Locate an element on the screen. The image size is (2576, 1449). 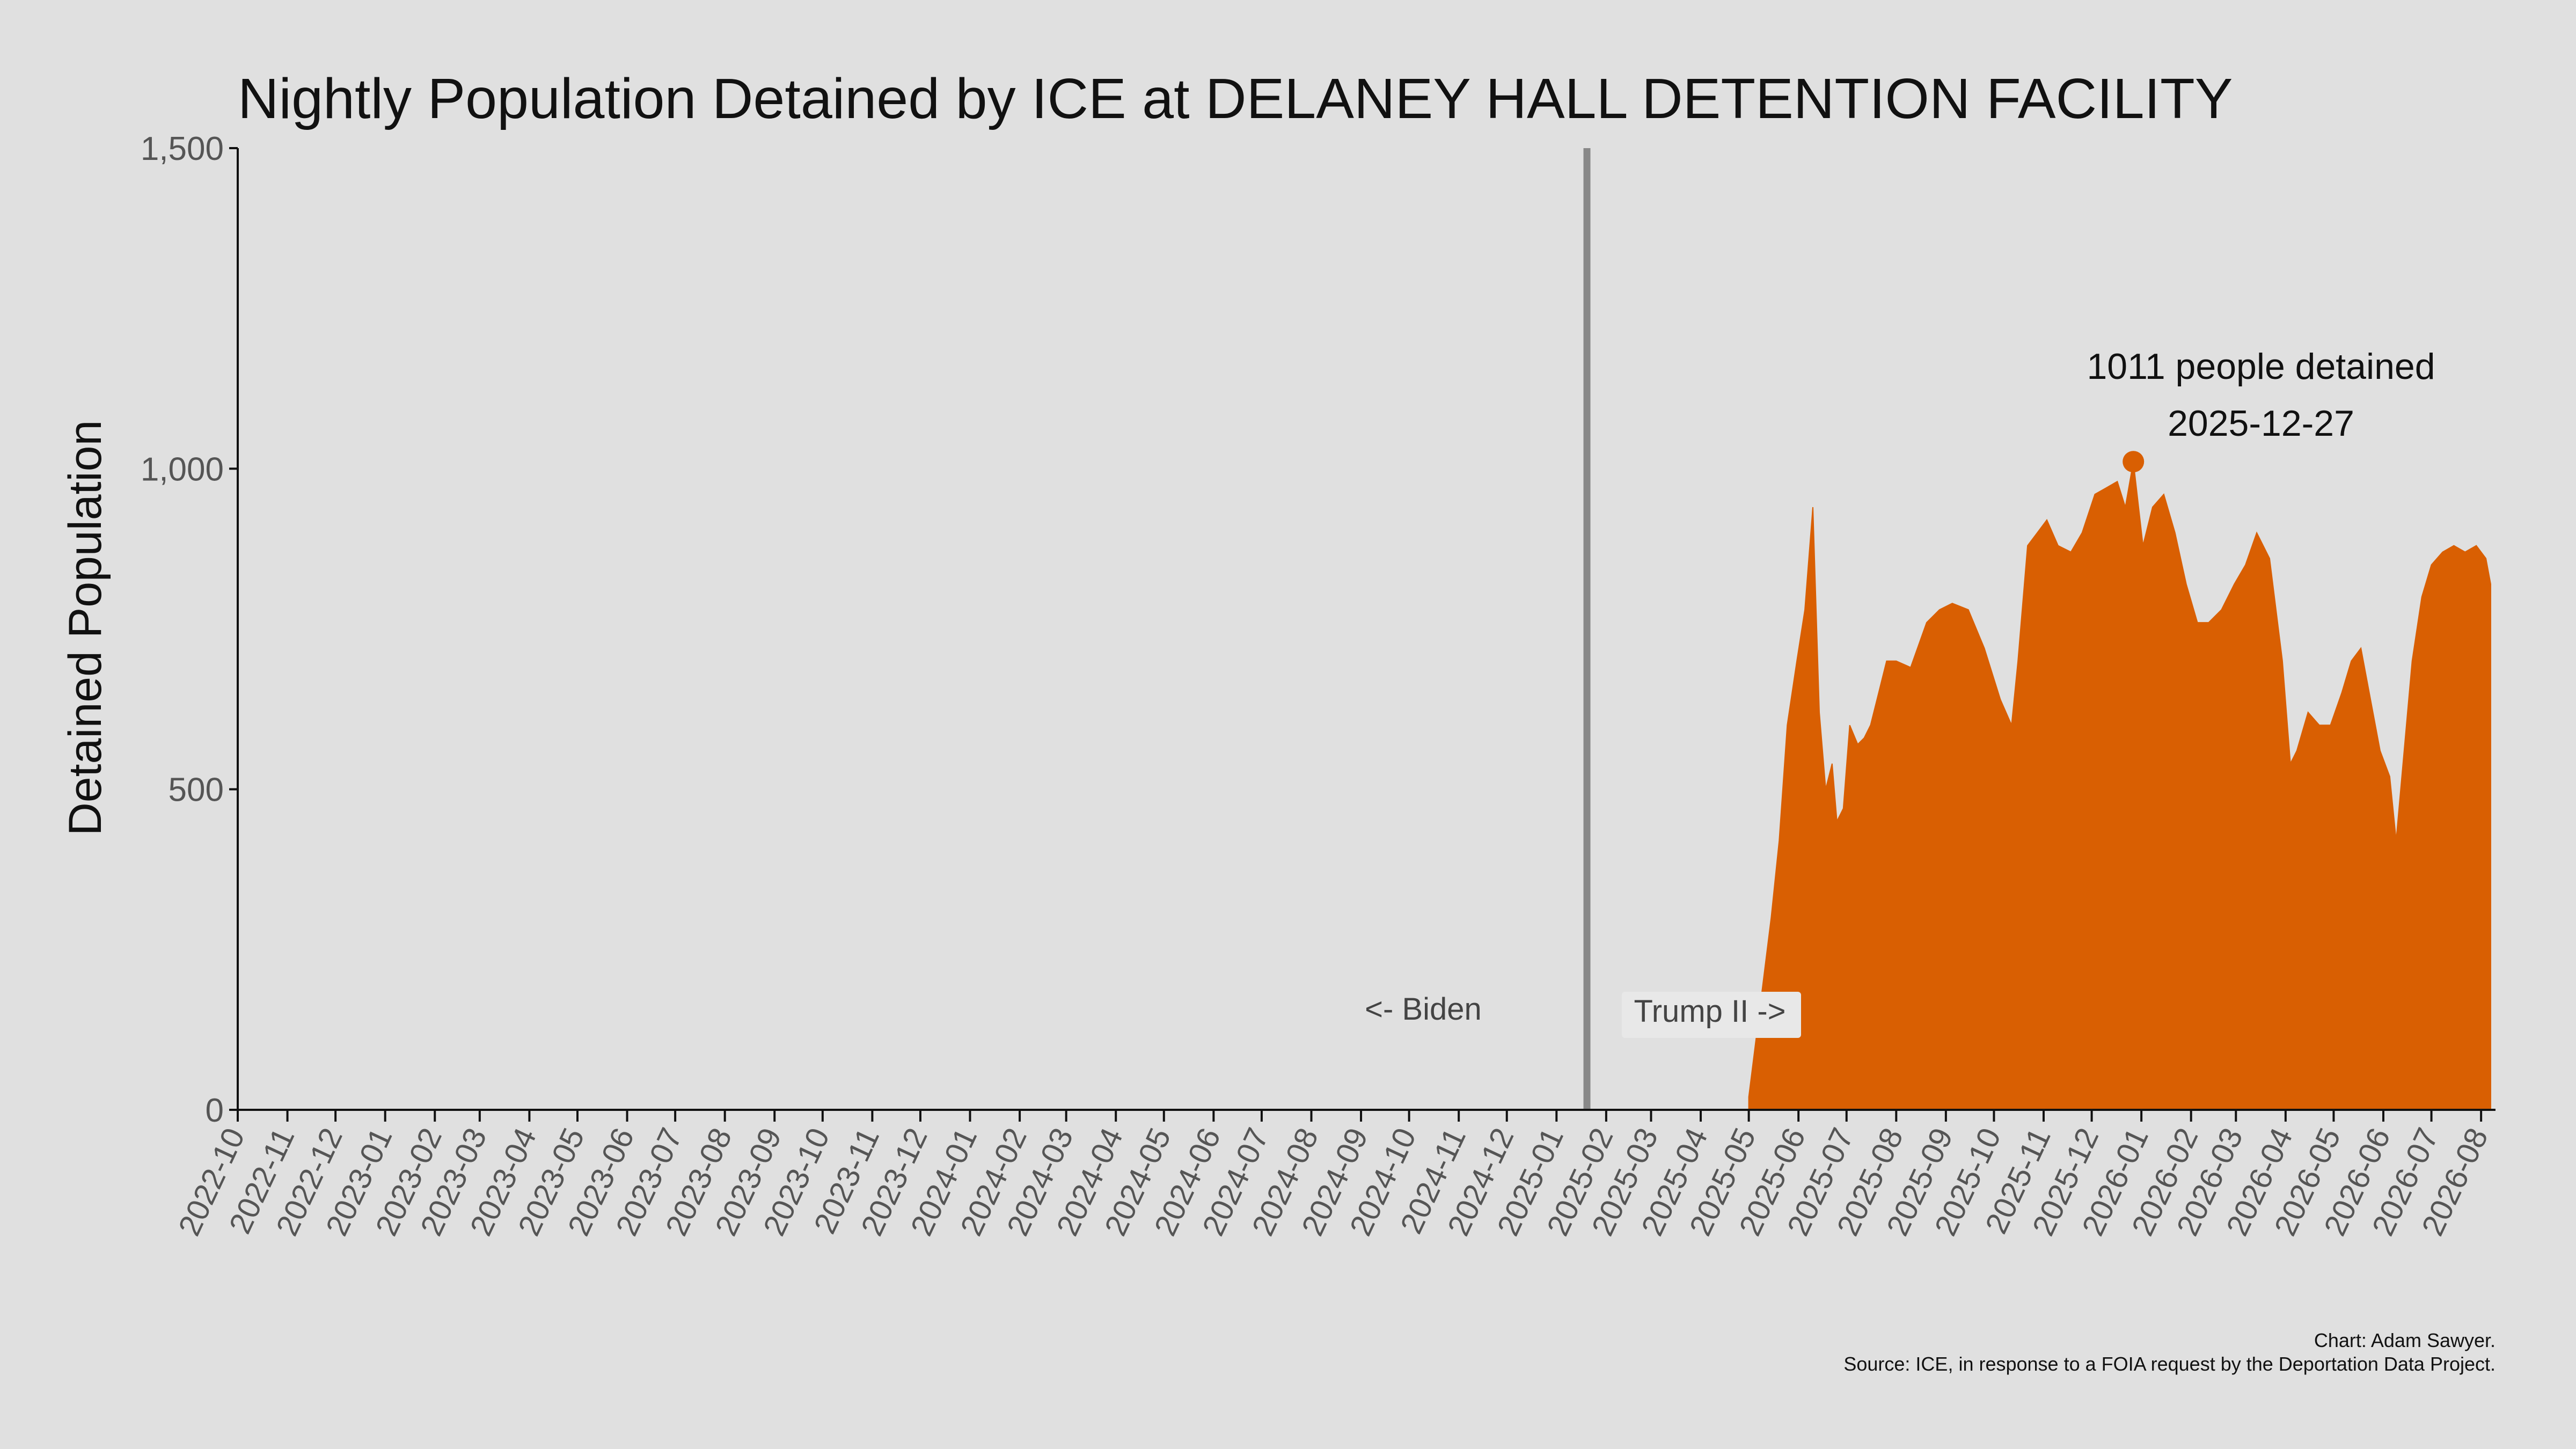
y-axis-label: Detained Population is located at coordinates (85, 628).